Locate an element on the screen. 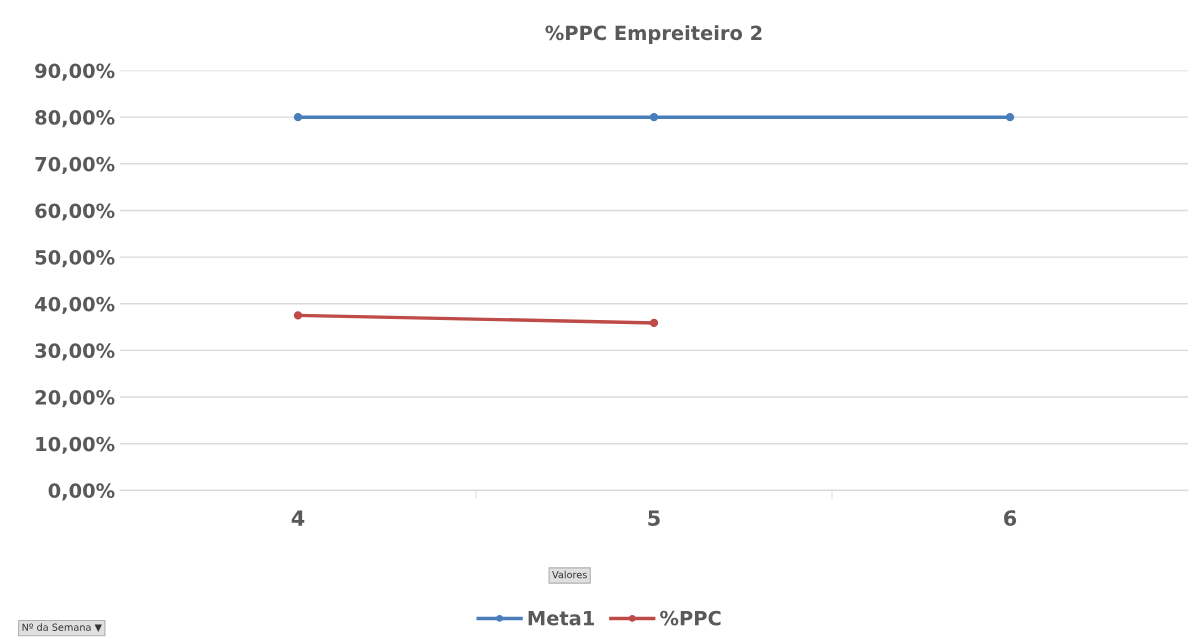  y-tick-label: 20,00% is located at coordinates (75, 399).